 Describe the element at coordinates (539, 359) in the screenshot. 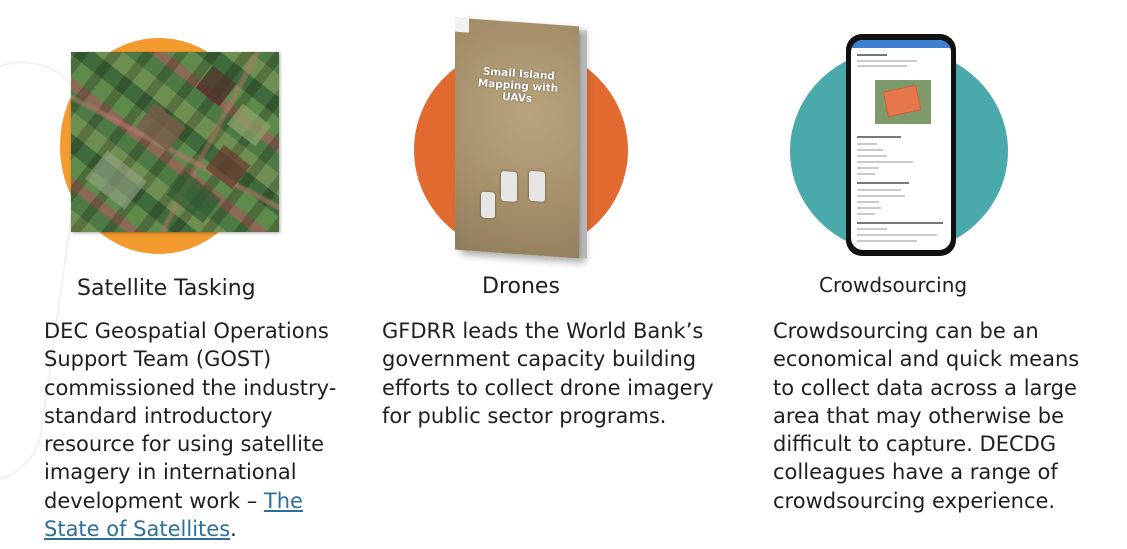

I see `drones-line: government capacity building` at that location.